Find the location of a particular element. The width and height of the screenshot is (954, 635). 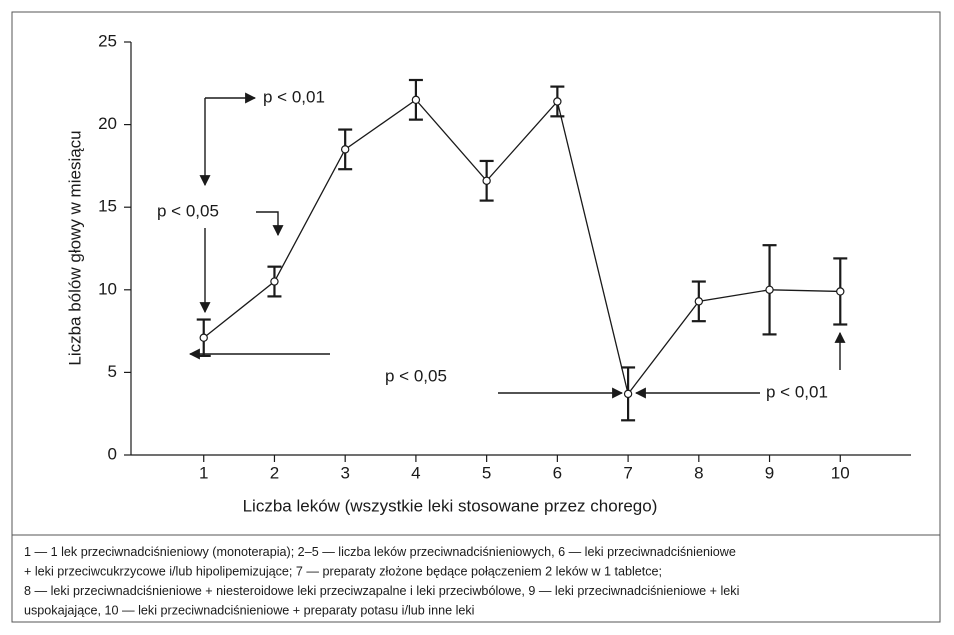

x-tick-label: 10 is located at coordinates (840, 472).